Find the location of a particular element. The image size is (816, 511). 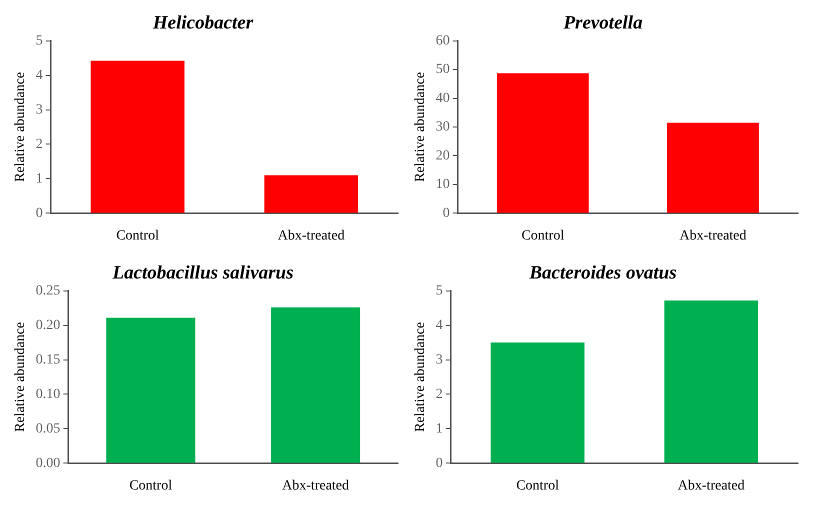

y-tick-label: 10 is located at coordinates (443, 184).